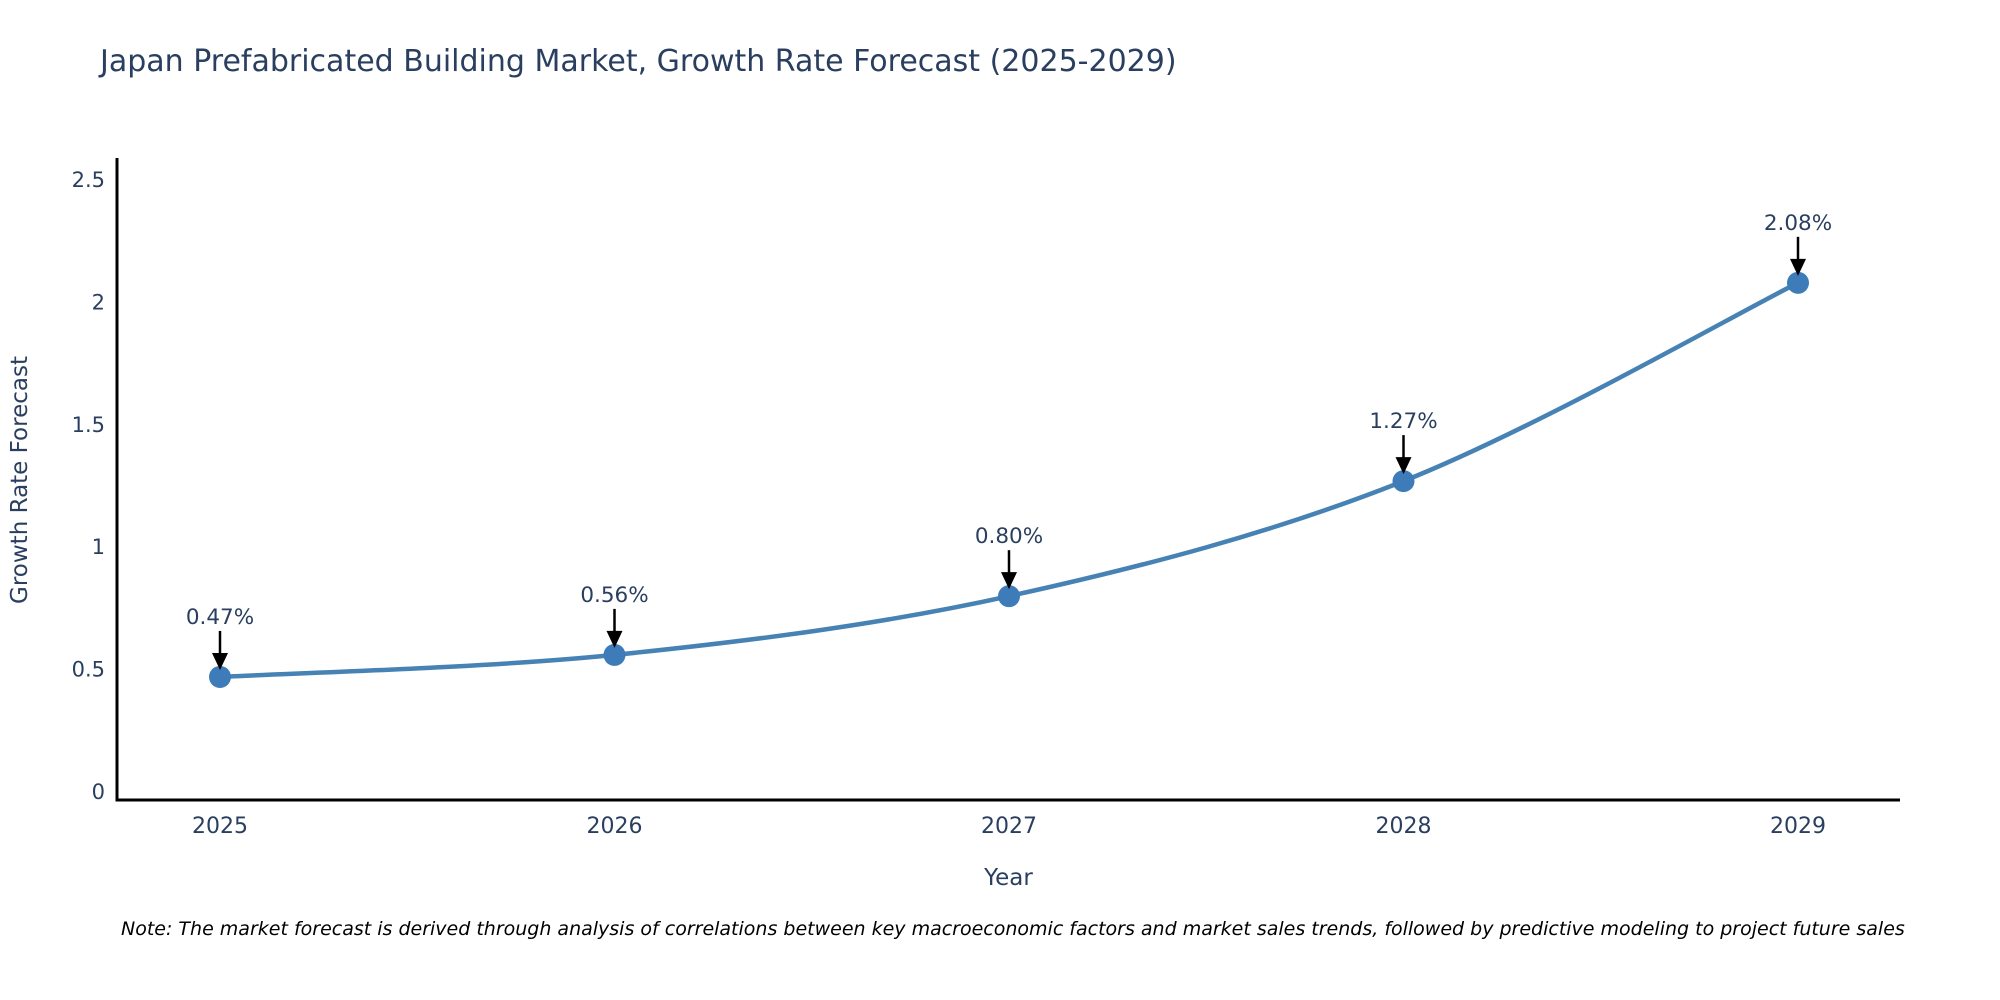  What do you see at coordinates (98, 547) in the screenshot?
I see `y-tick-label: 1` at bounding box center [98, 547].